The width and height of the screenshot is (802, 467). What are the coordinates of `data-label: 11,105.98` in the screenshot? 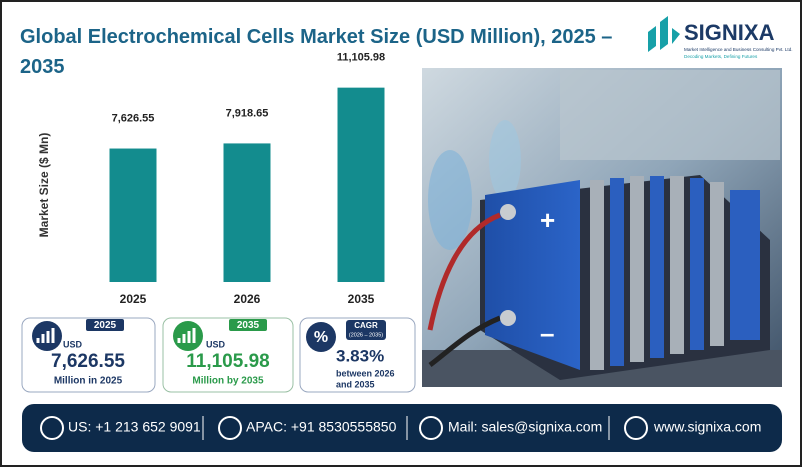 It's located at (361, 58).